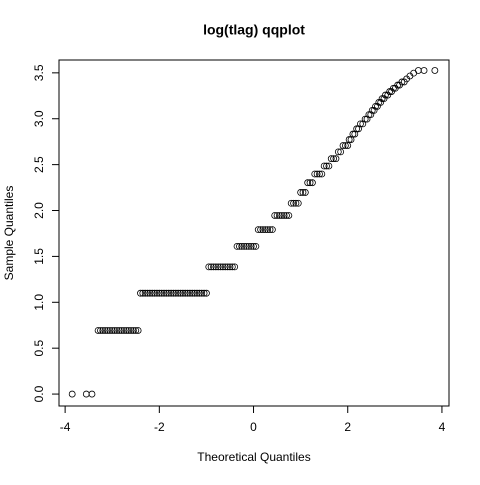  I want to click on x-tick-label: -4, so click(65, 427).